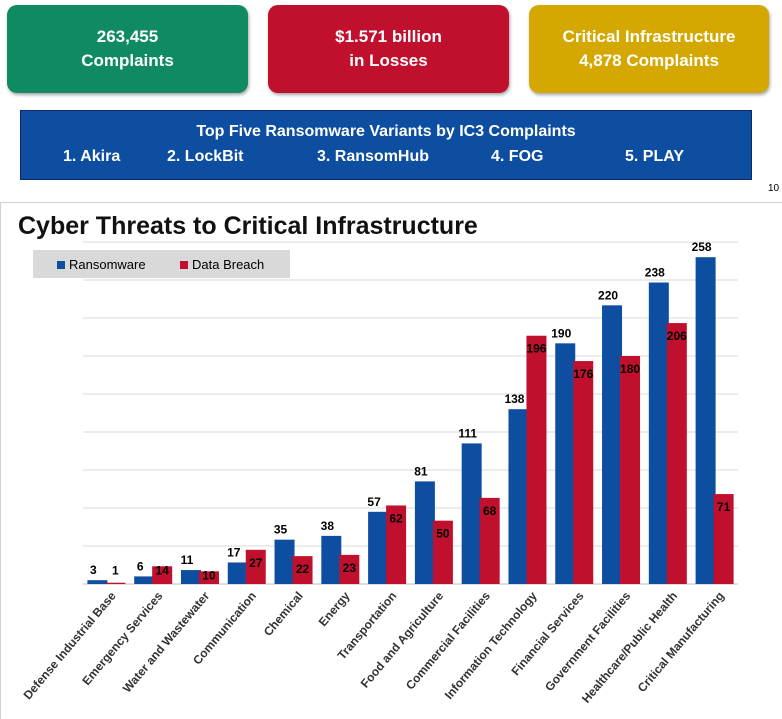 The height and width of the screenshot is (719, 782). What do you see at coordinates (107, 264) in the screenshot?
I see `legend-label-ransomware: Ransomware` at bounding box center [107, 264].